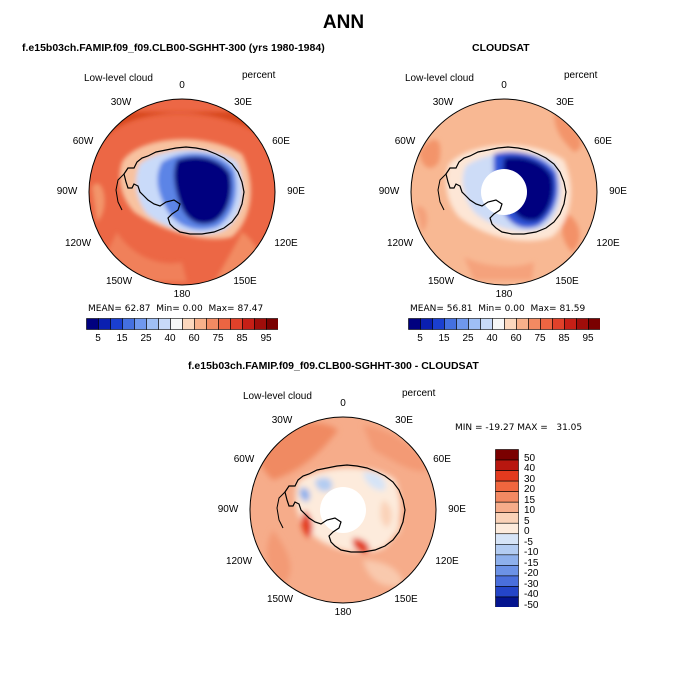  I want to click on obs-polar-gap, so click(504, 192).